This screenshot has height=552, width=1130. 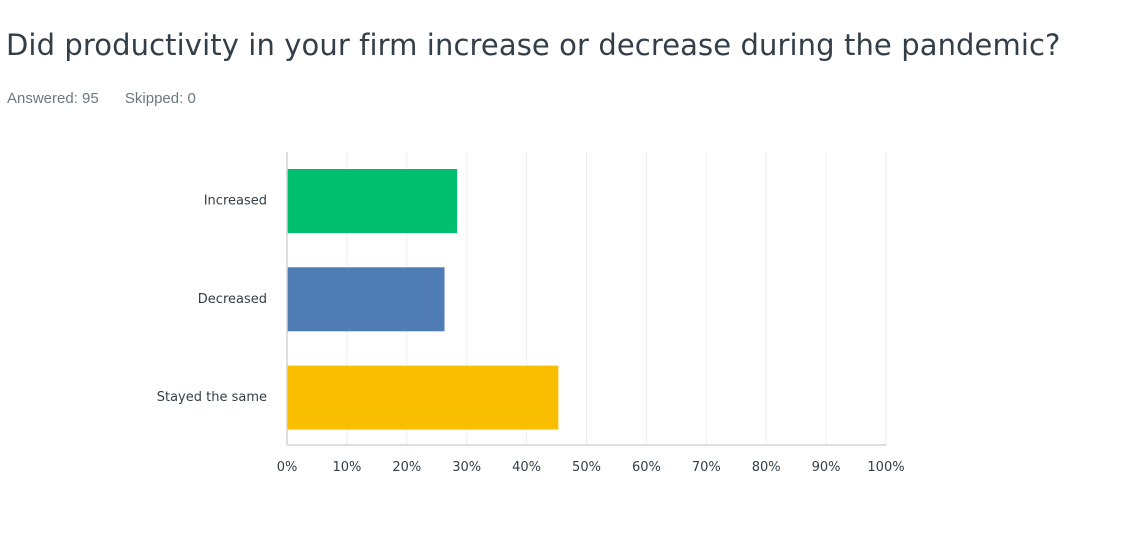 I want to click on answered-count: Answered: 95, so click(x=53, y=98).